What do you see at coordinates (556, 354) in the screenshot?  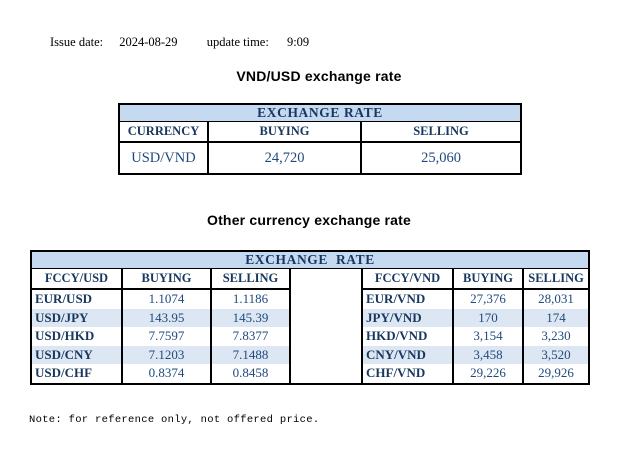 I see `selling-cell: 3,520` at bounding box center [556, 354].